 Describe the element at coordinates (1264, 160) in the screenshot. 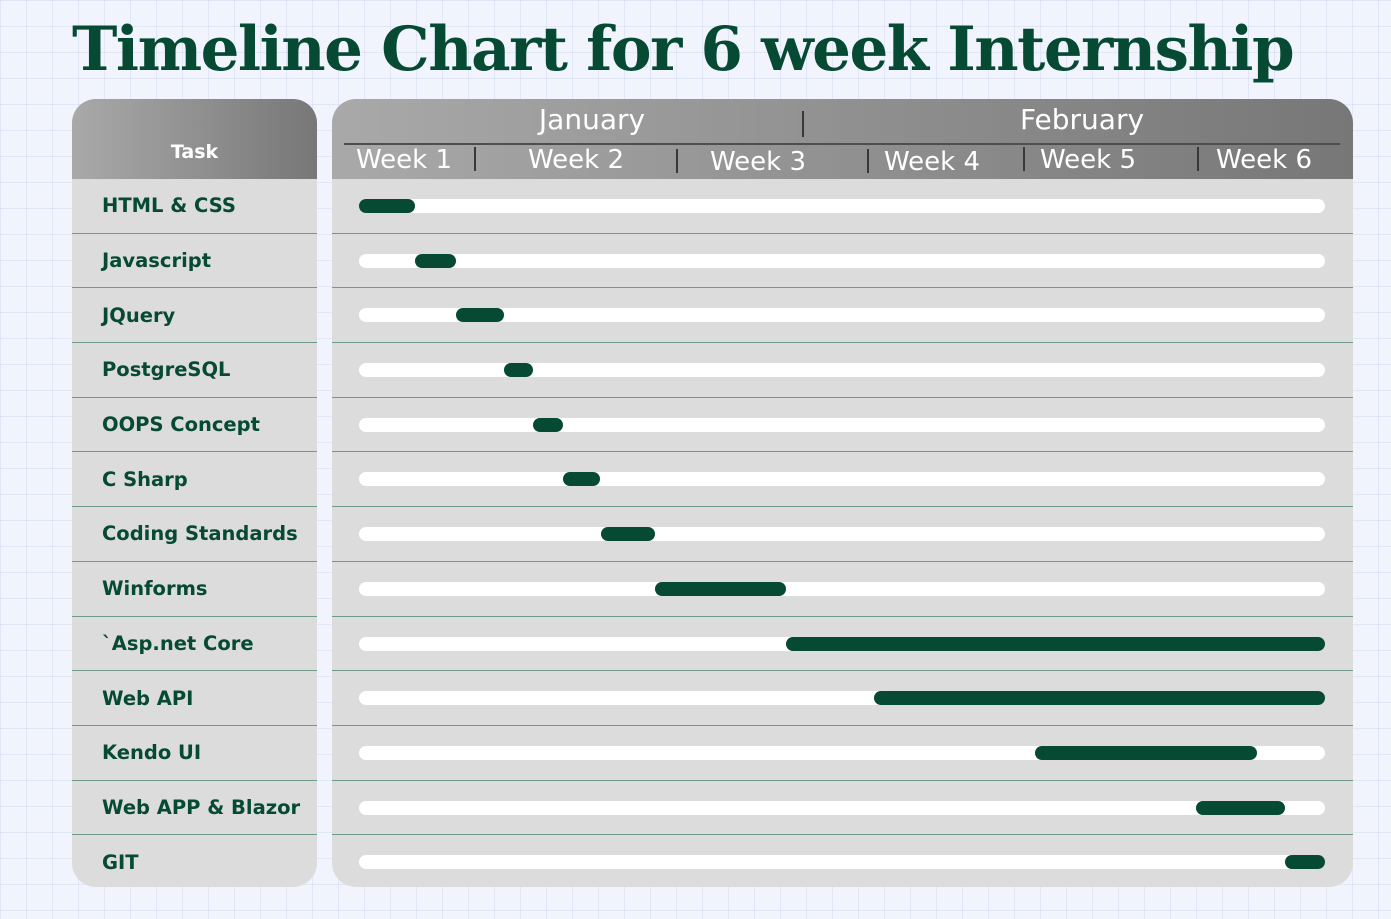

I see `week-label-6: Week 6` at that location.